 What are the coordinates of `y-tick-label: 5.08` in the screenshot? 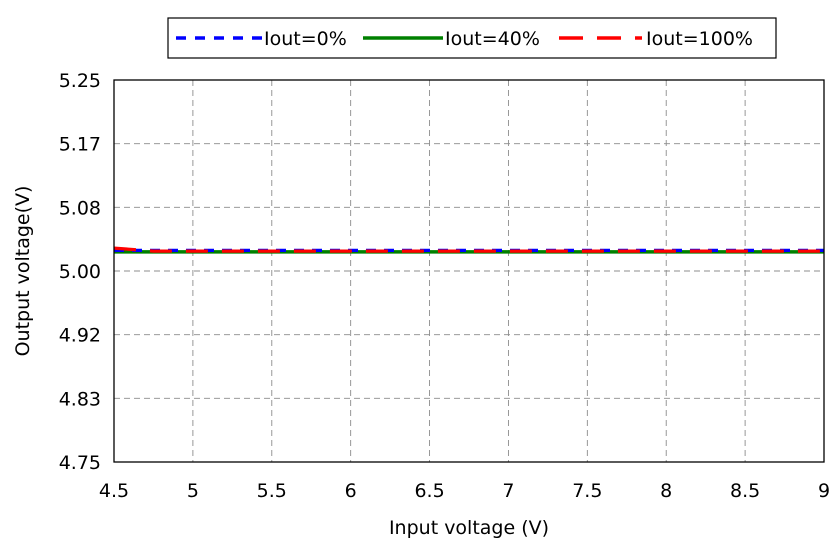 It's located at (80, 208).